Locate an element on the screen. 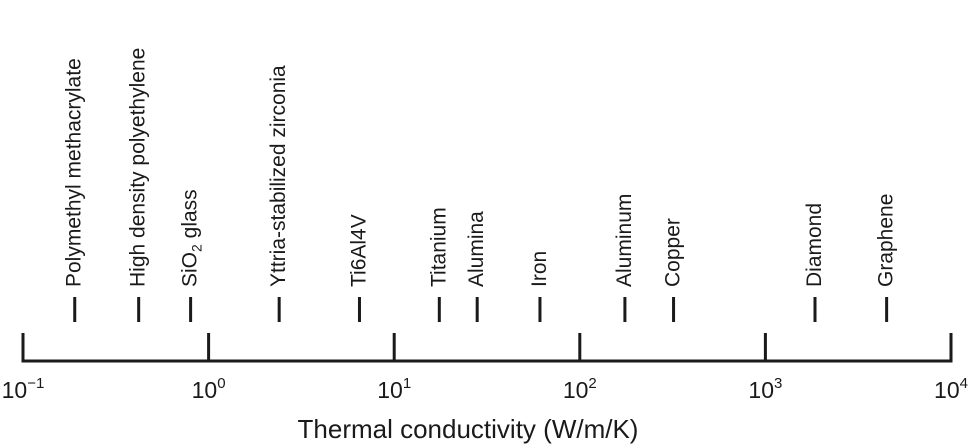 The height and width of the screenshot is (446, 979). material-markers is located at coordinates (481, 309).